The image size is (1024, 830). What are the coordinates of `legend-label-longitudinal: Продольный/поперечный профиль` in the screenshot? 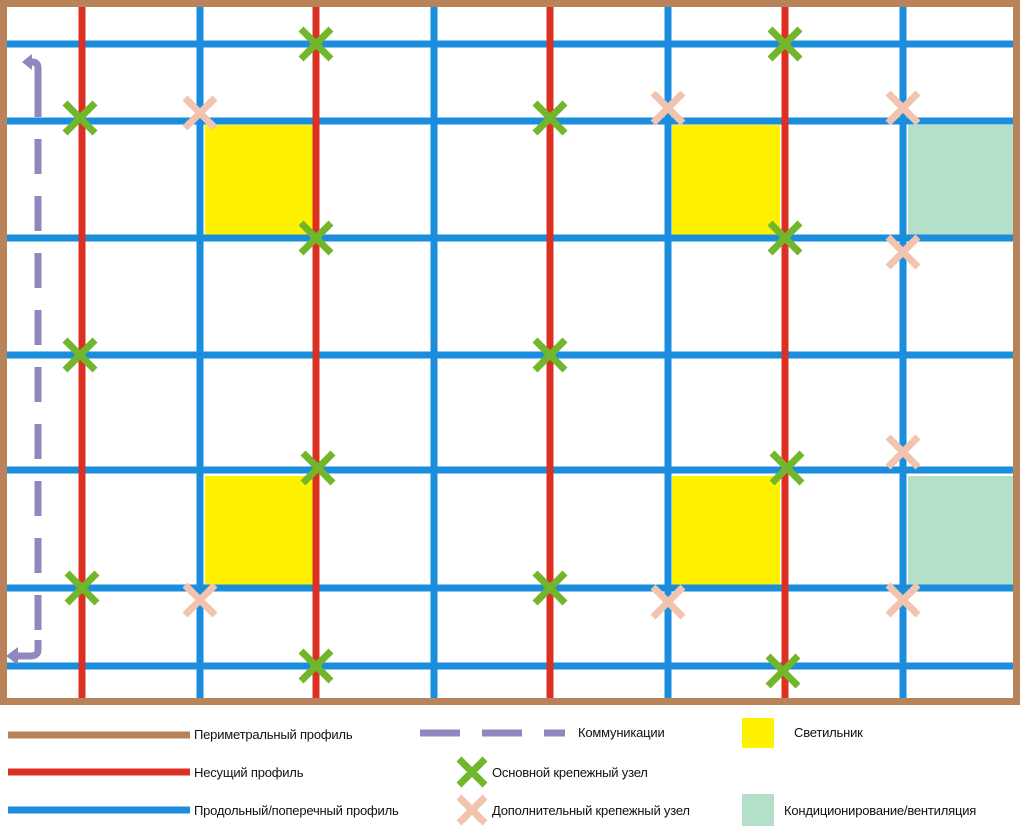 It's located at (296, 810).